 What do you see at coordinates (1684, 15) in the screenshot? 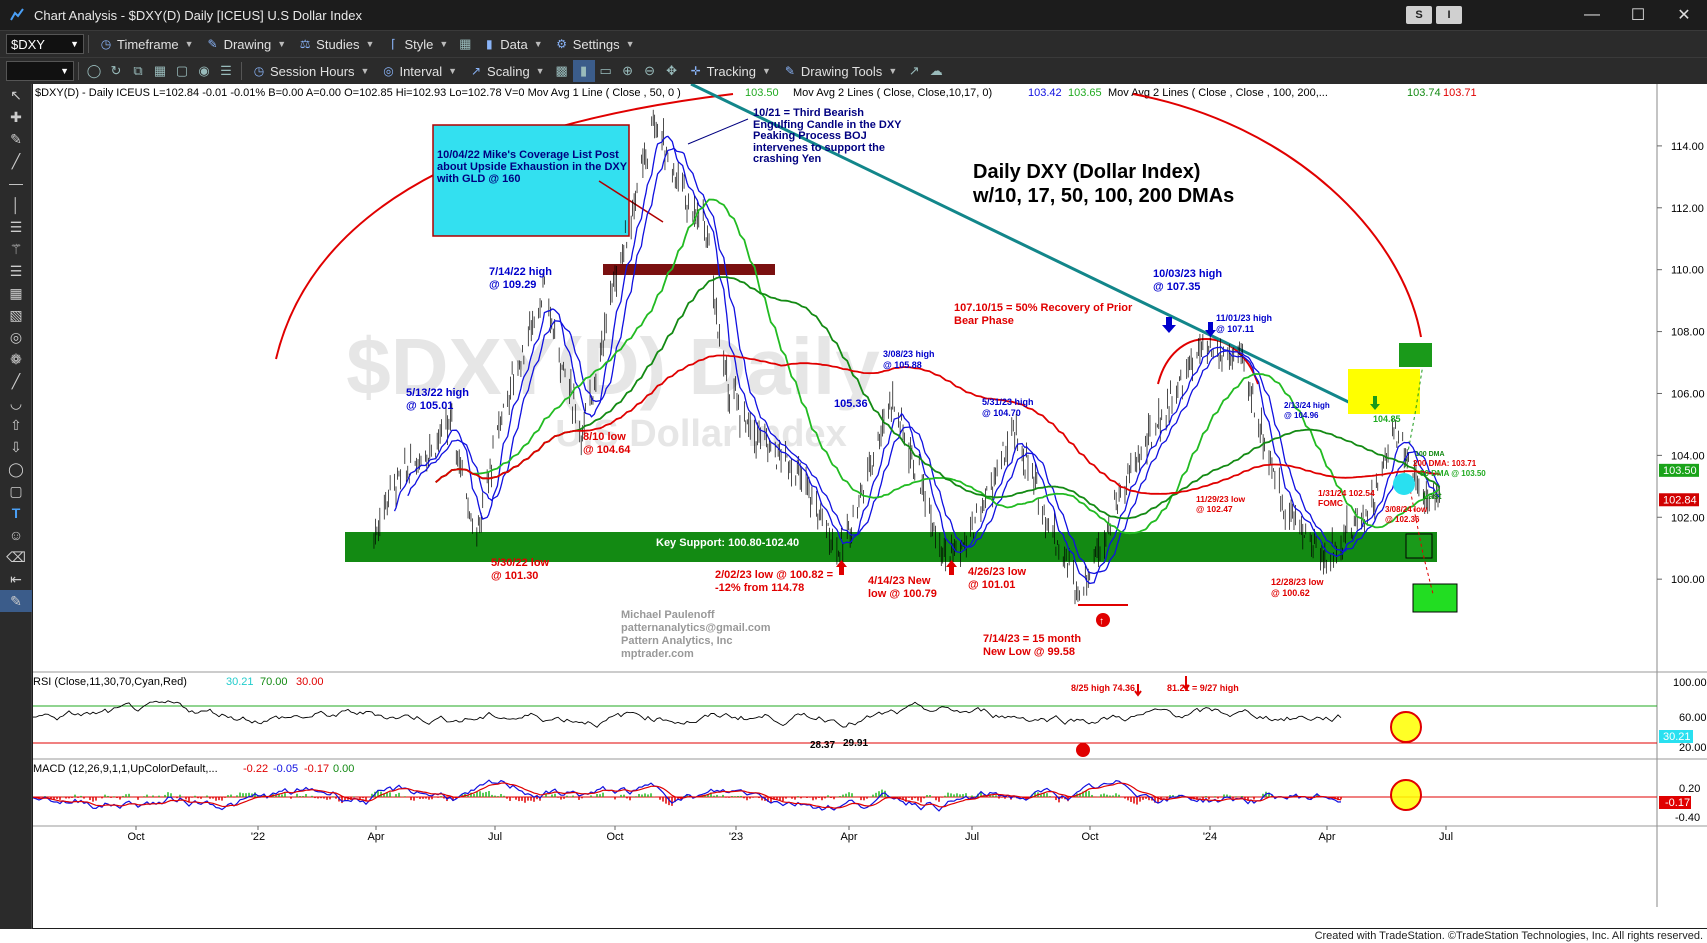
I see `close-icon: ✕` at bounding box center [1684, 15].